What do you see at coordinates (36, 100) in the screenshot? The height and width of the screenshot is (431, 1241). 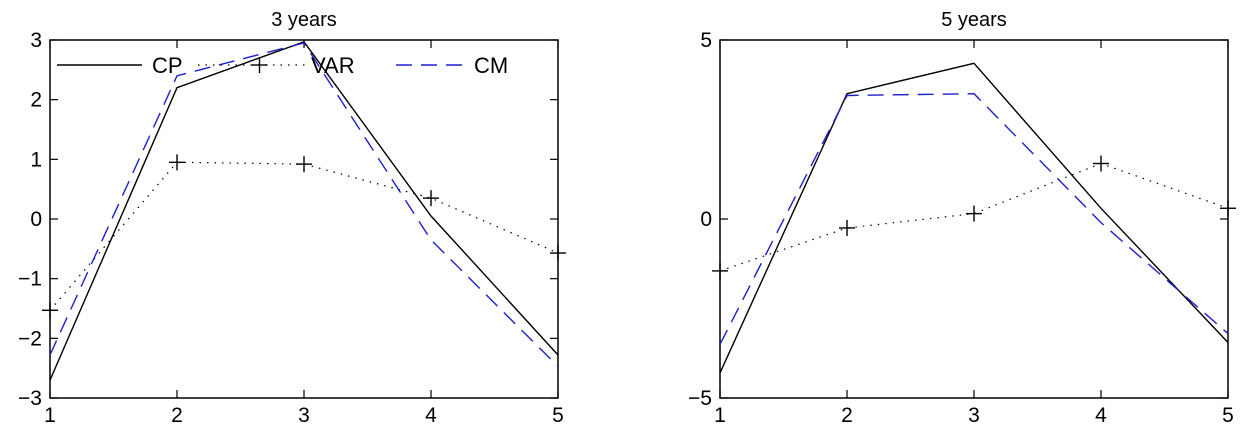 I see `y-tick-label: 2` at bounding box center [36, 100].